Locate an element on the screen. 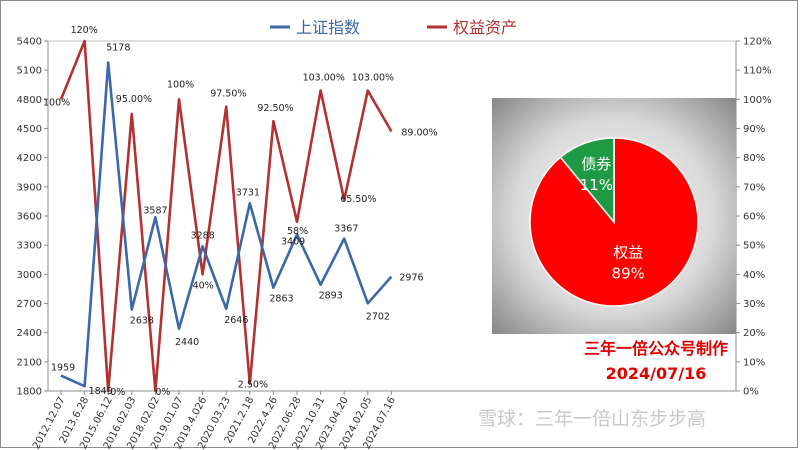 The height and width of the screenshot is (450, 800). pie-slice-value: 89% is located at coordinates (628, 274).